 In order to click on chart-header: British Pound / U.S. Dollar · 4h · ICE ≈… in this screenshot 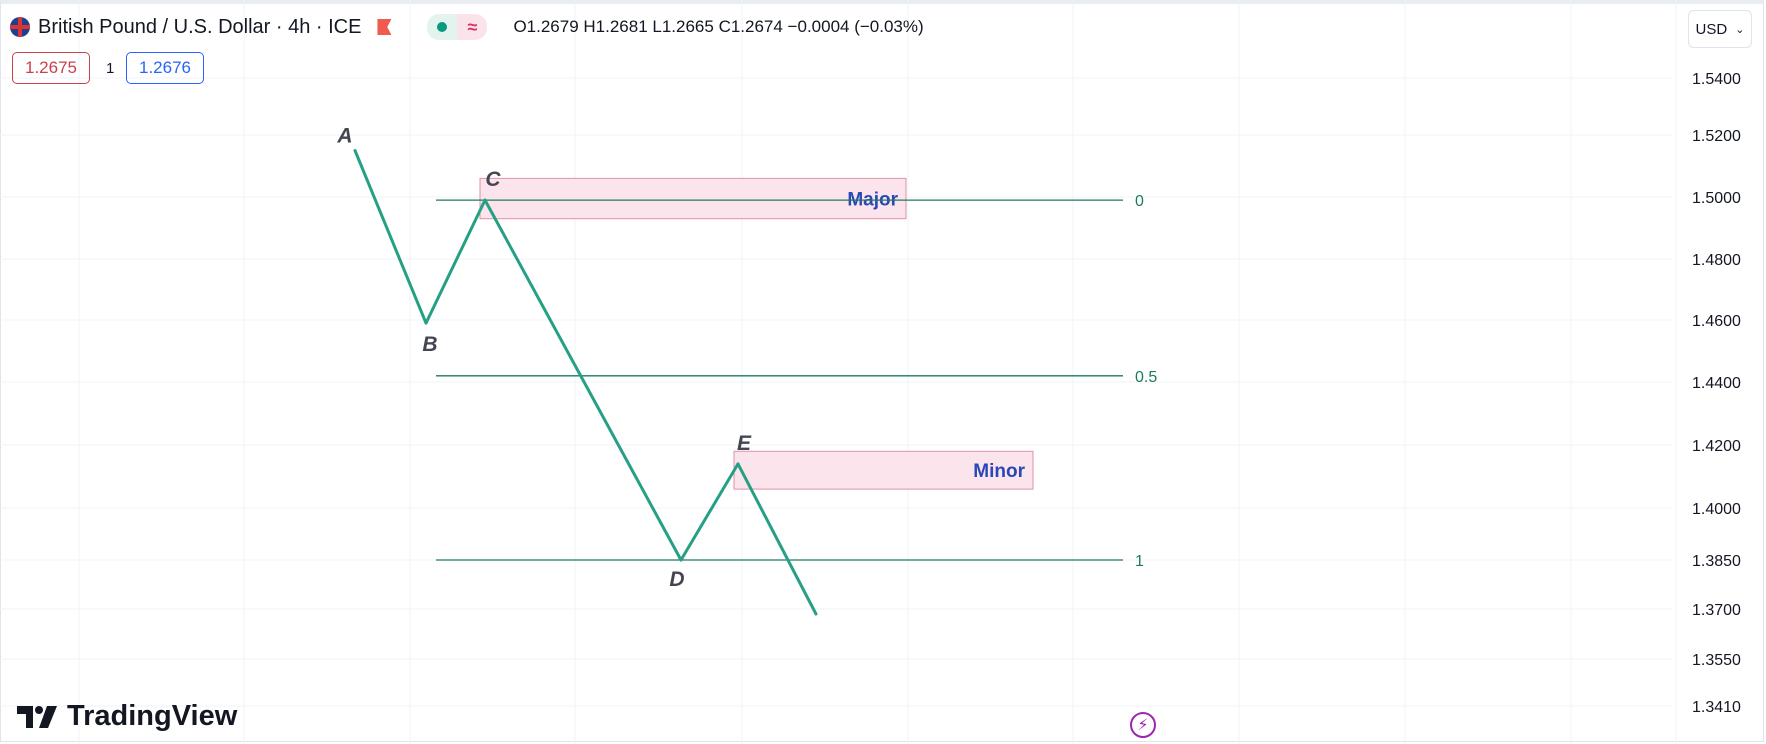, I will do `click(467, 27)`.